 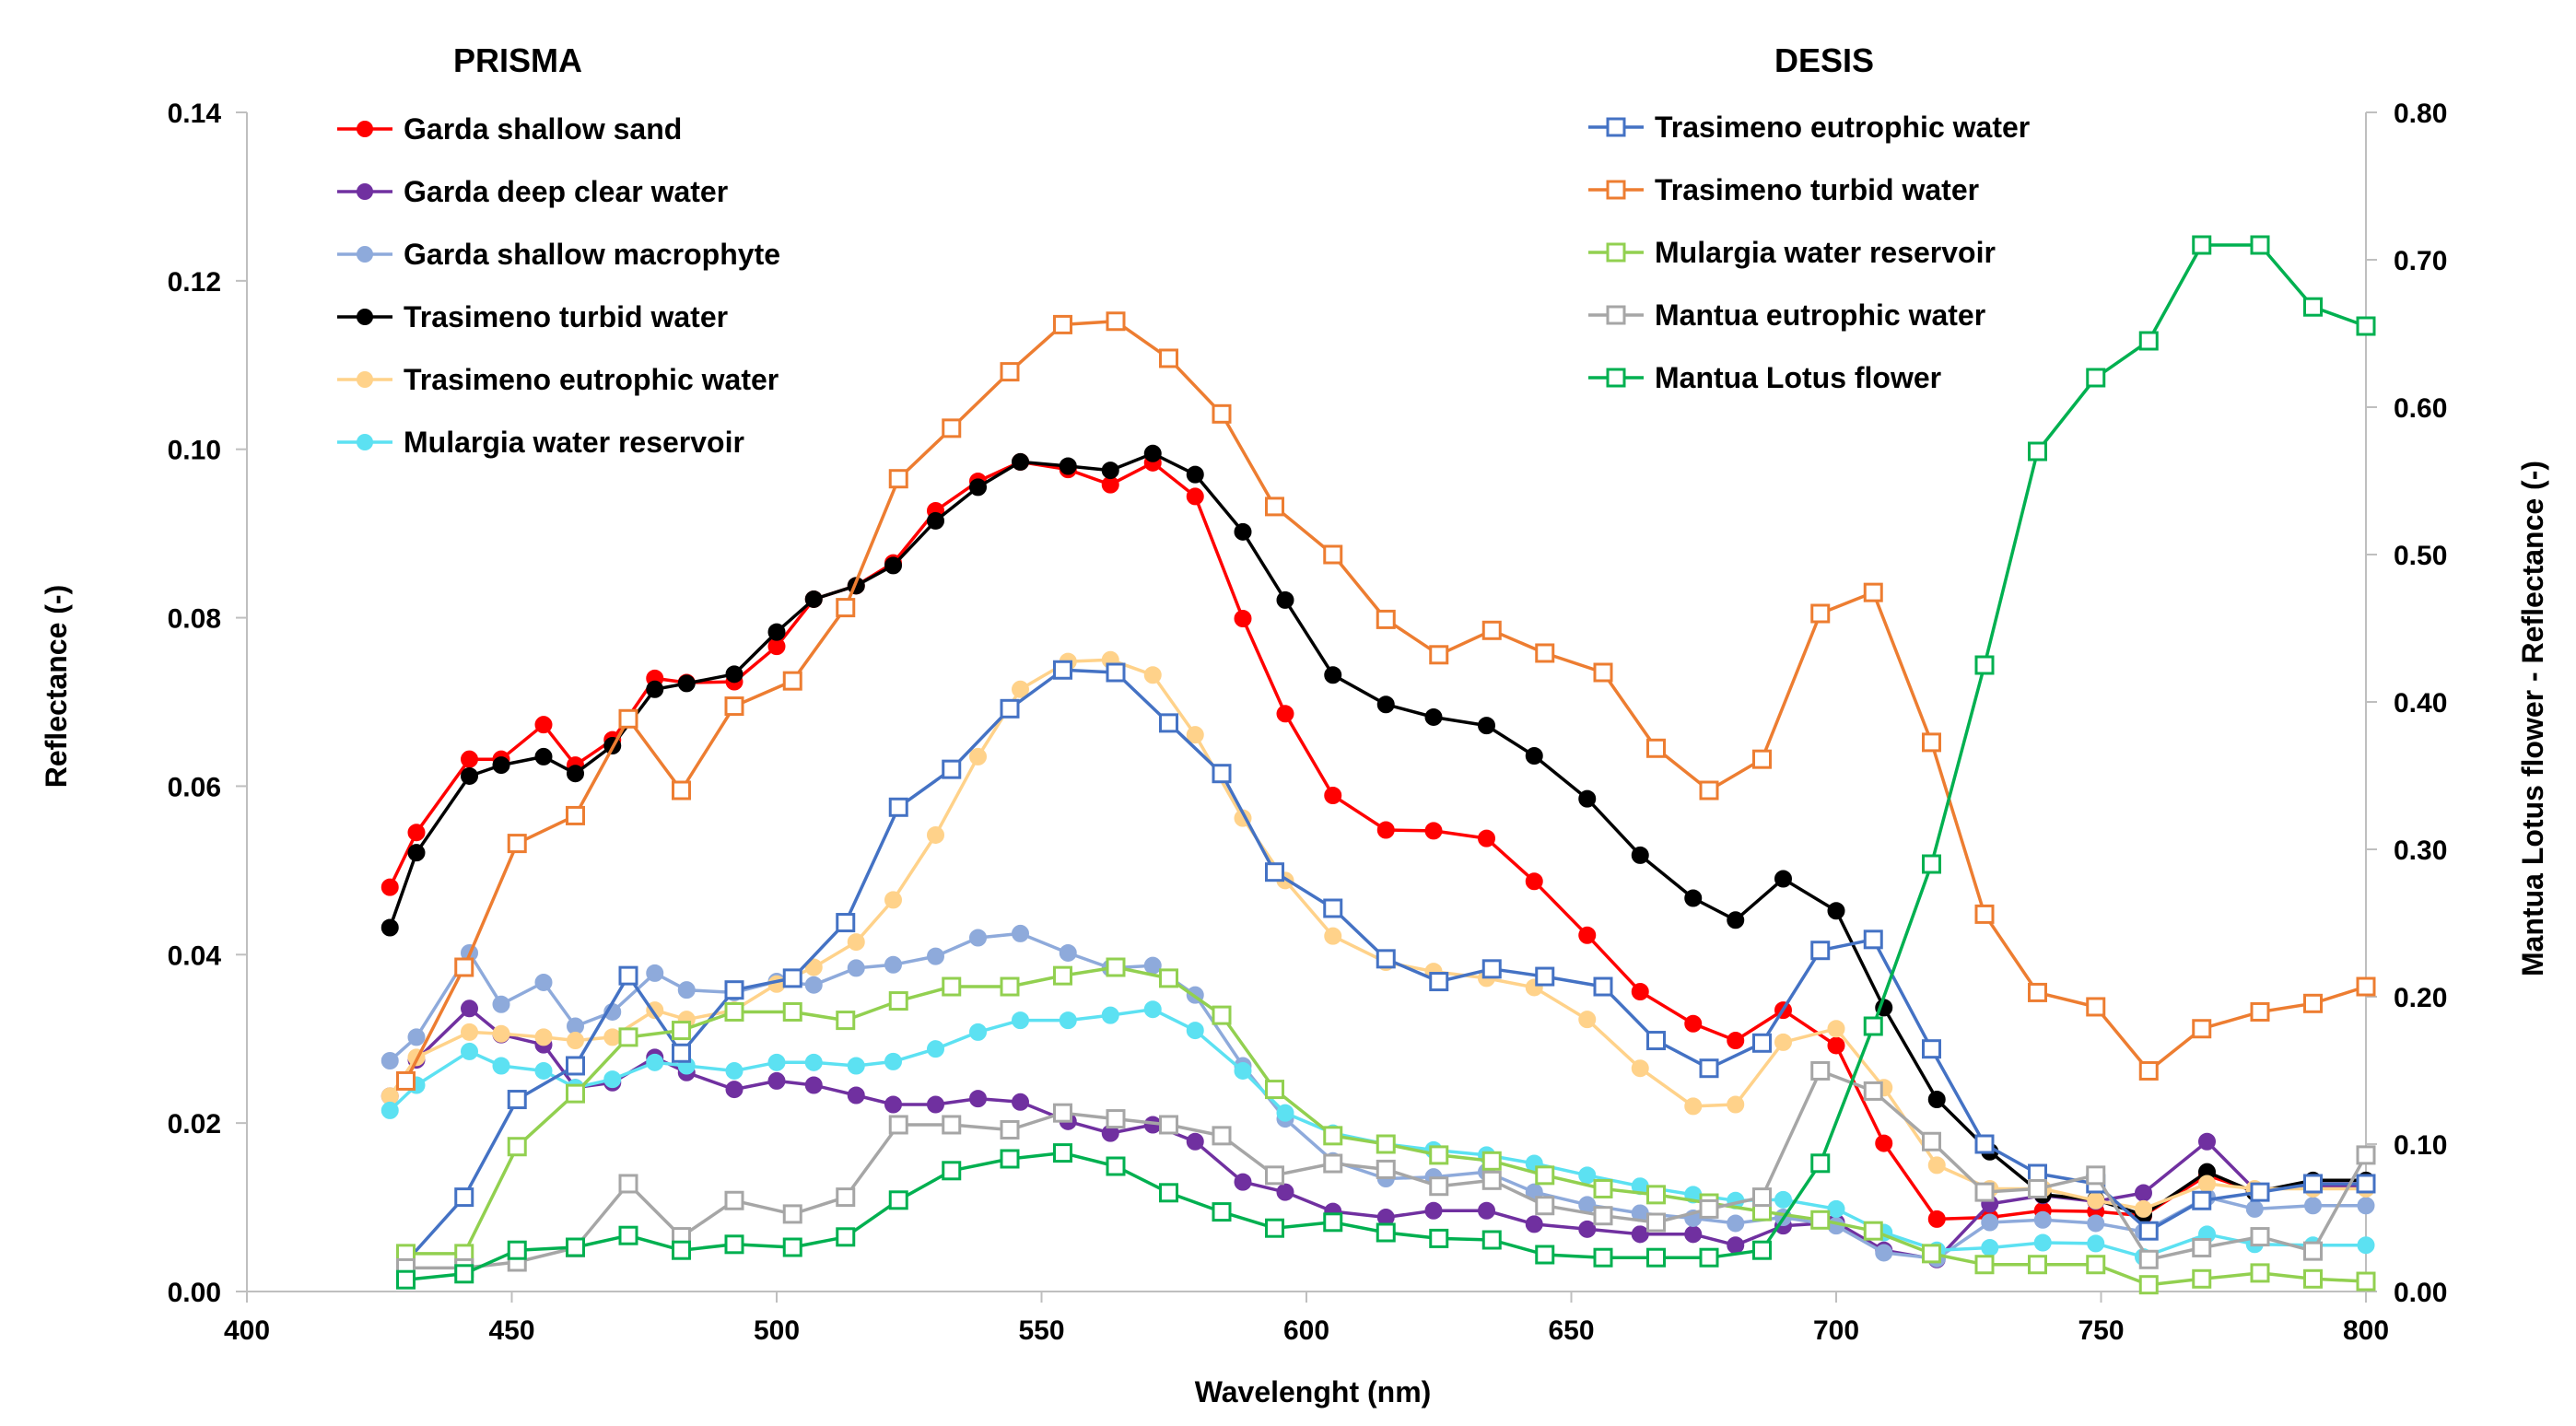 I want to click on x-tick-label: 800, so click(x=2366, y=1330).